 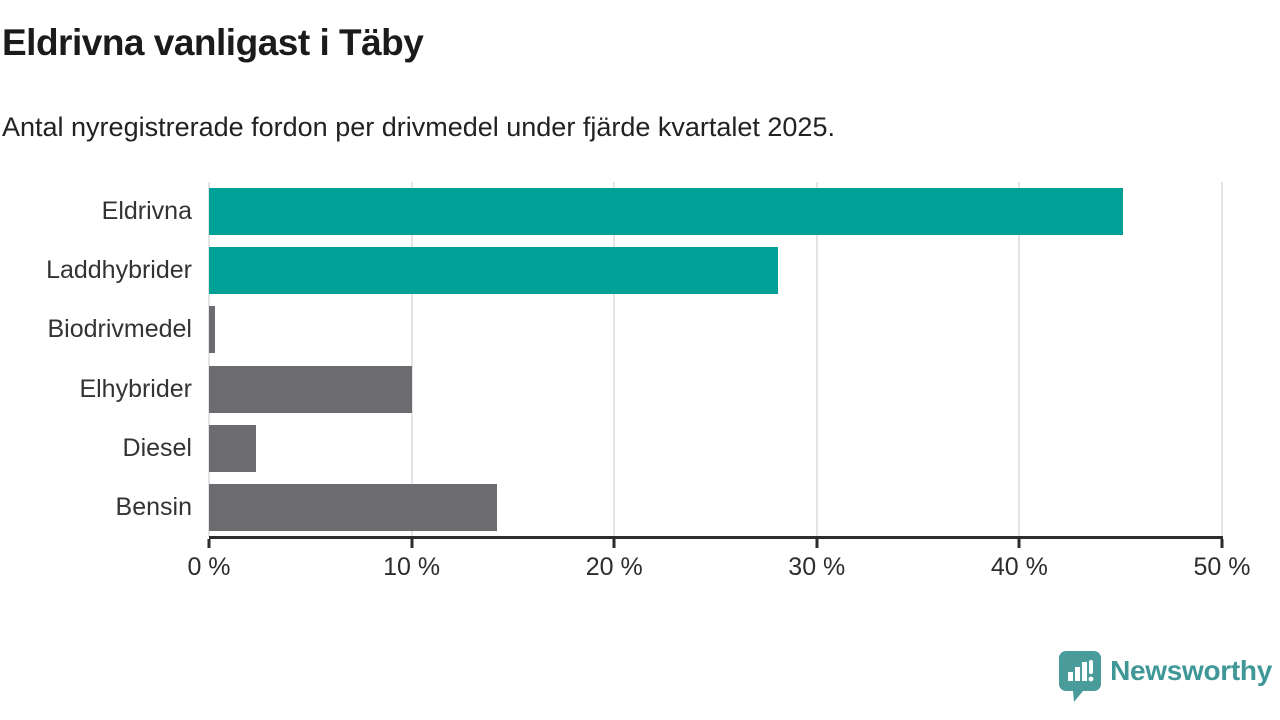 What do you see at coordinates (666, 212) in the screenshot?
I see `bar-eldrivna` at bounding box center [666, 212].